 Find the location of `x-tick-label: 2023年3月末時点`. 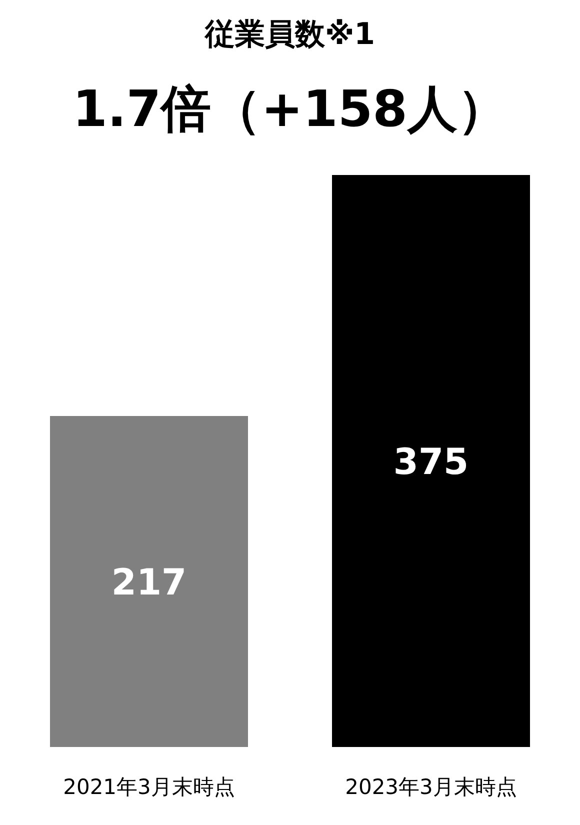

x-tick-label: 2023年3月末時点 is located at coordinates (431, 786).